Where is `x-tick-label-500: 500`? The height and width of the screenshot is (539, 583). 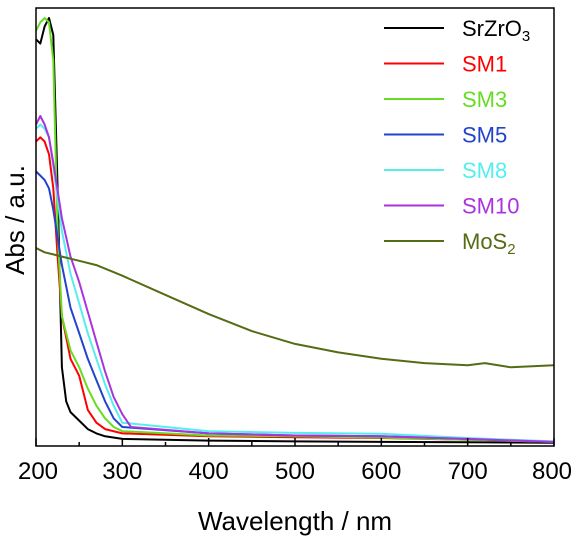
x-tick-label-500: 500 is located at coordinates (295, 471).